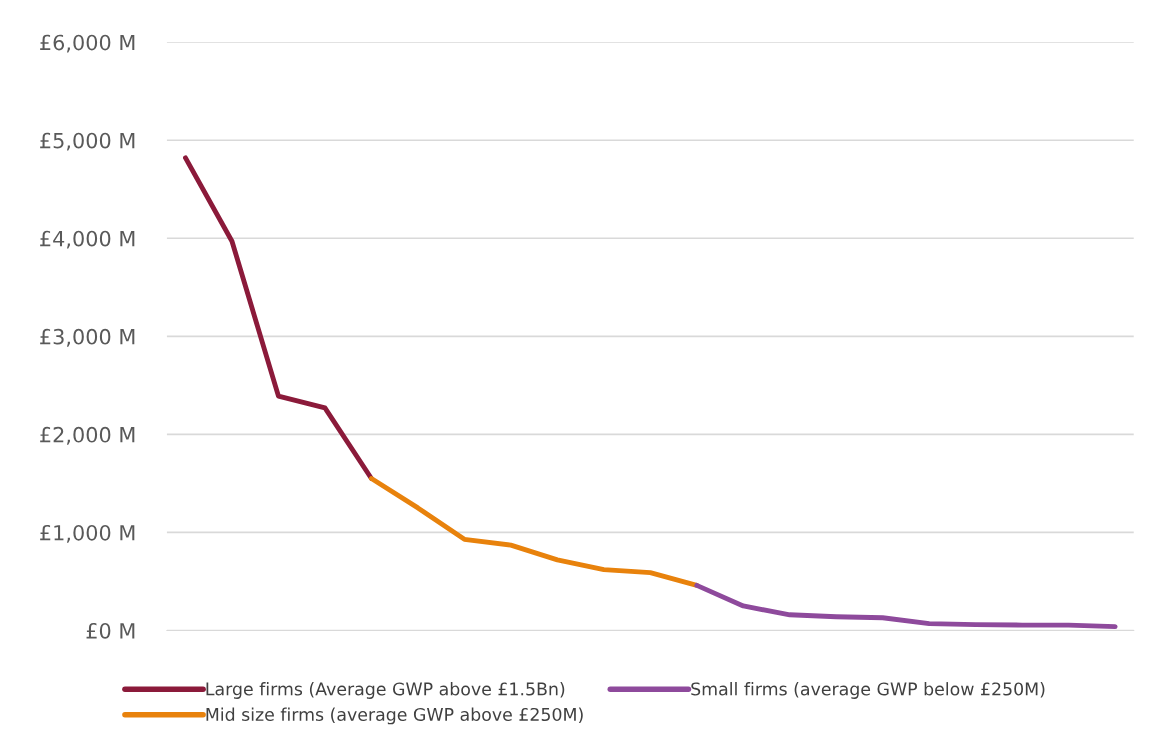  I want to click on legend-label: Large firms (Average GWP above £1.5Bn), so click(385, 690).